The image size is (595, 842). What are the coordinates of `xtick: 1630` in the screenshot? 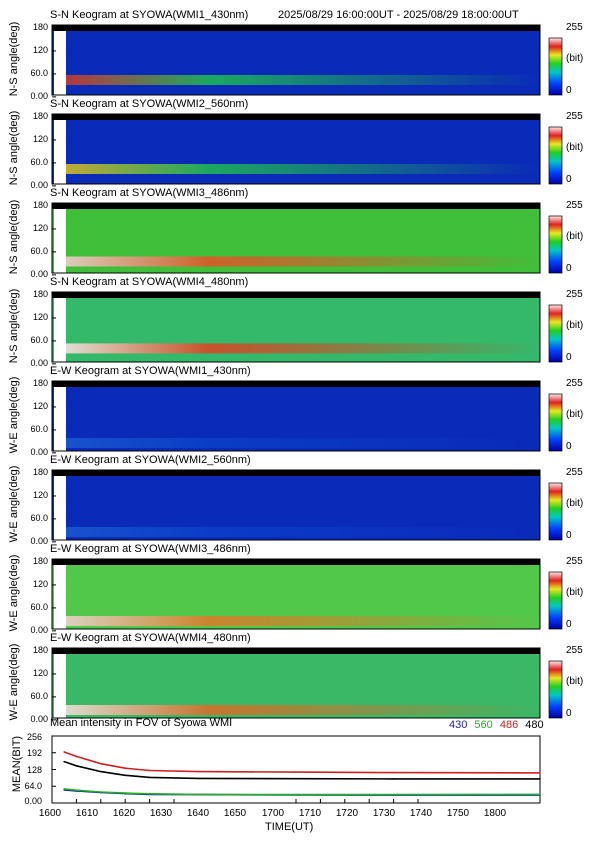 It's located at (161, 813).